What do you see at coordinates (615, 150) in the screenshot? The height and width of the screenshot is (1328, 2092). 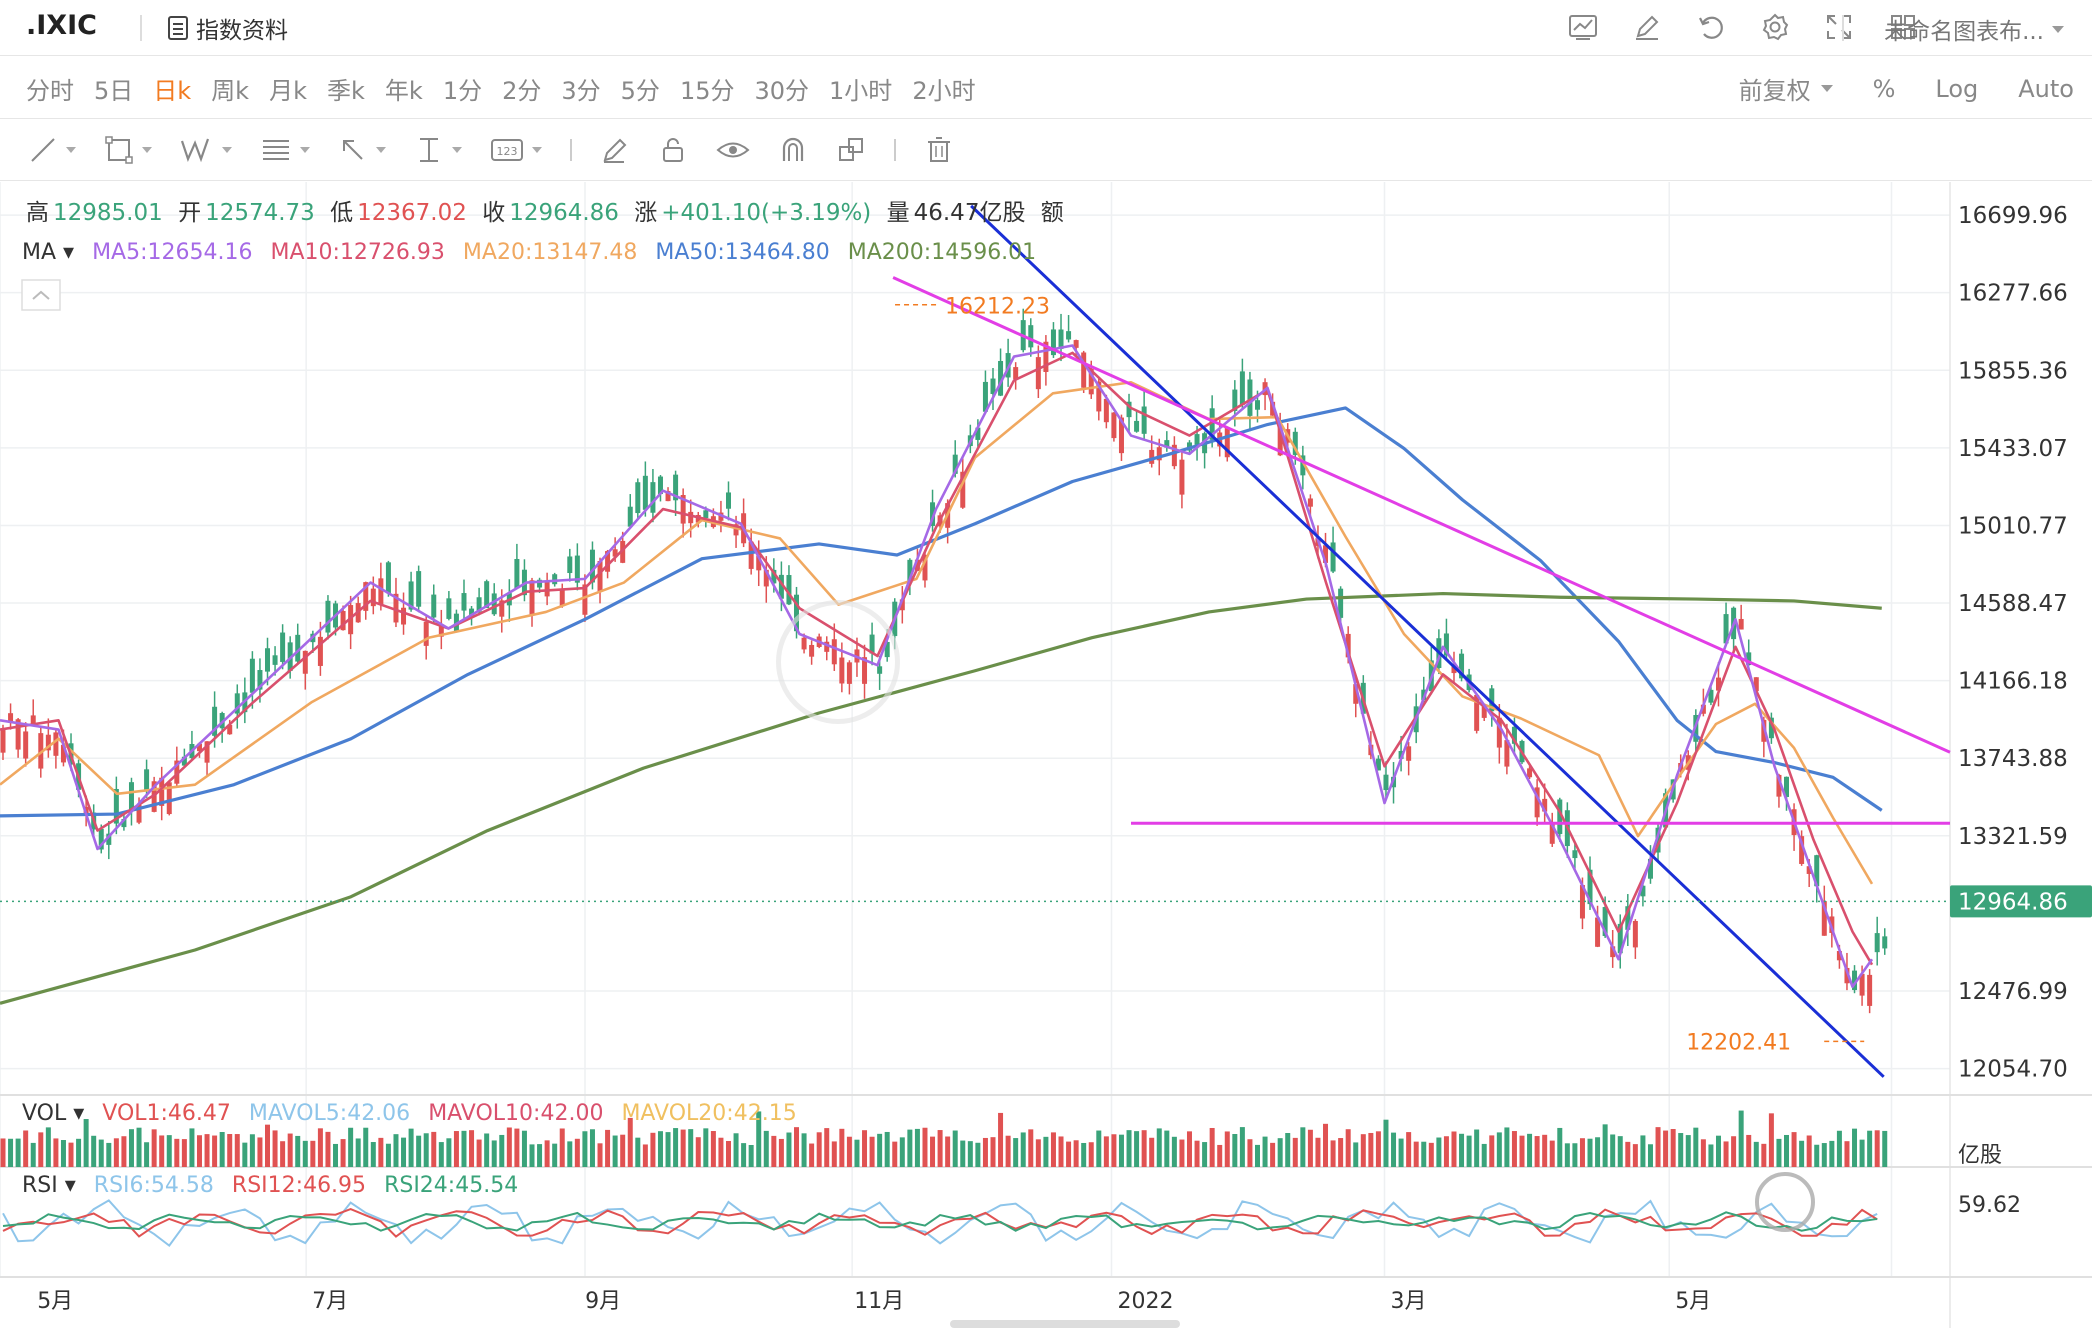 I see `pencil-tool` at bounding box center [615, 150].